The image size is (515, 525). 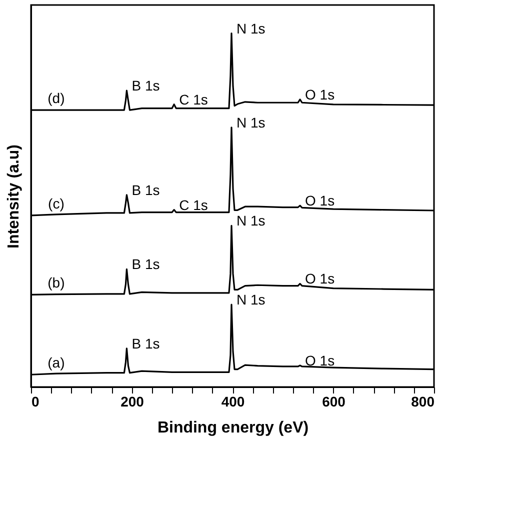 What do you see at coordinates (56, 282) in the screenshot?
I see `series-label: (b)` at bounding box center [56, 282].